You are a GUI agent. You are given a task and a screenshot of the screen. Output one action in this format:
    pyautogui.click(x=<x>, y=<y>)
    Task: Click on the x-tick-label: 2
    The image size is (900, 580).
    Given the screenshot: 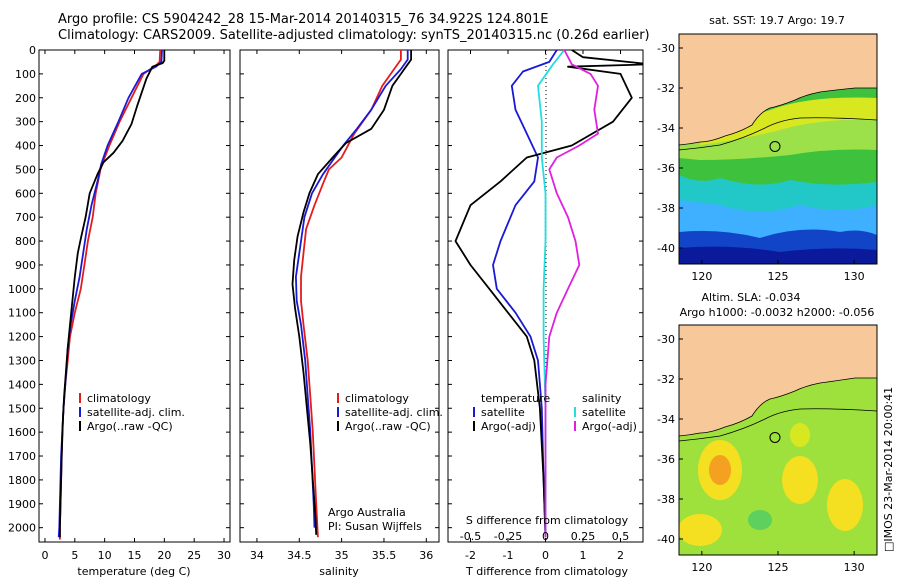 What is the action you would take?
    pyautogui.click(x=620, y=555)
    